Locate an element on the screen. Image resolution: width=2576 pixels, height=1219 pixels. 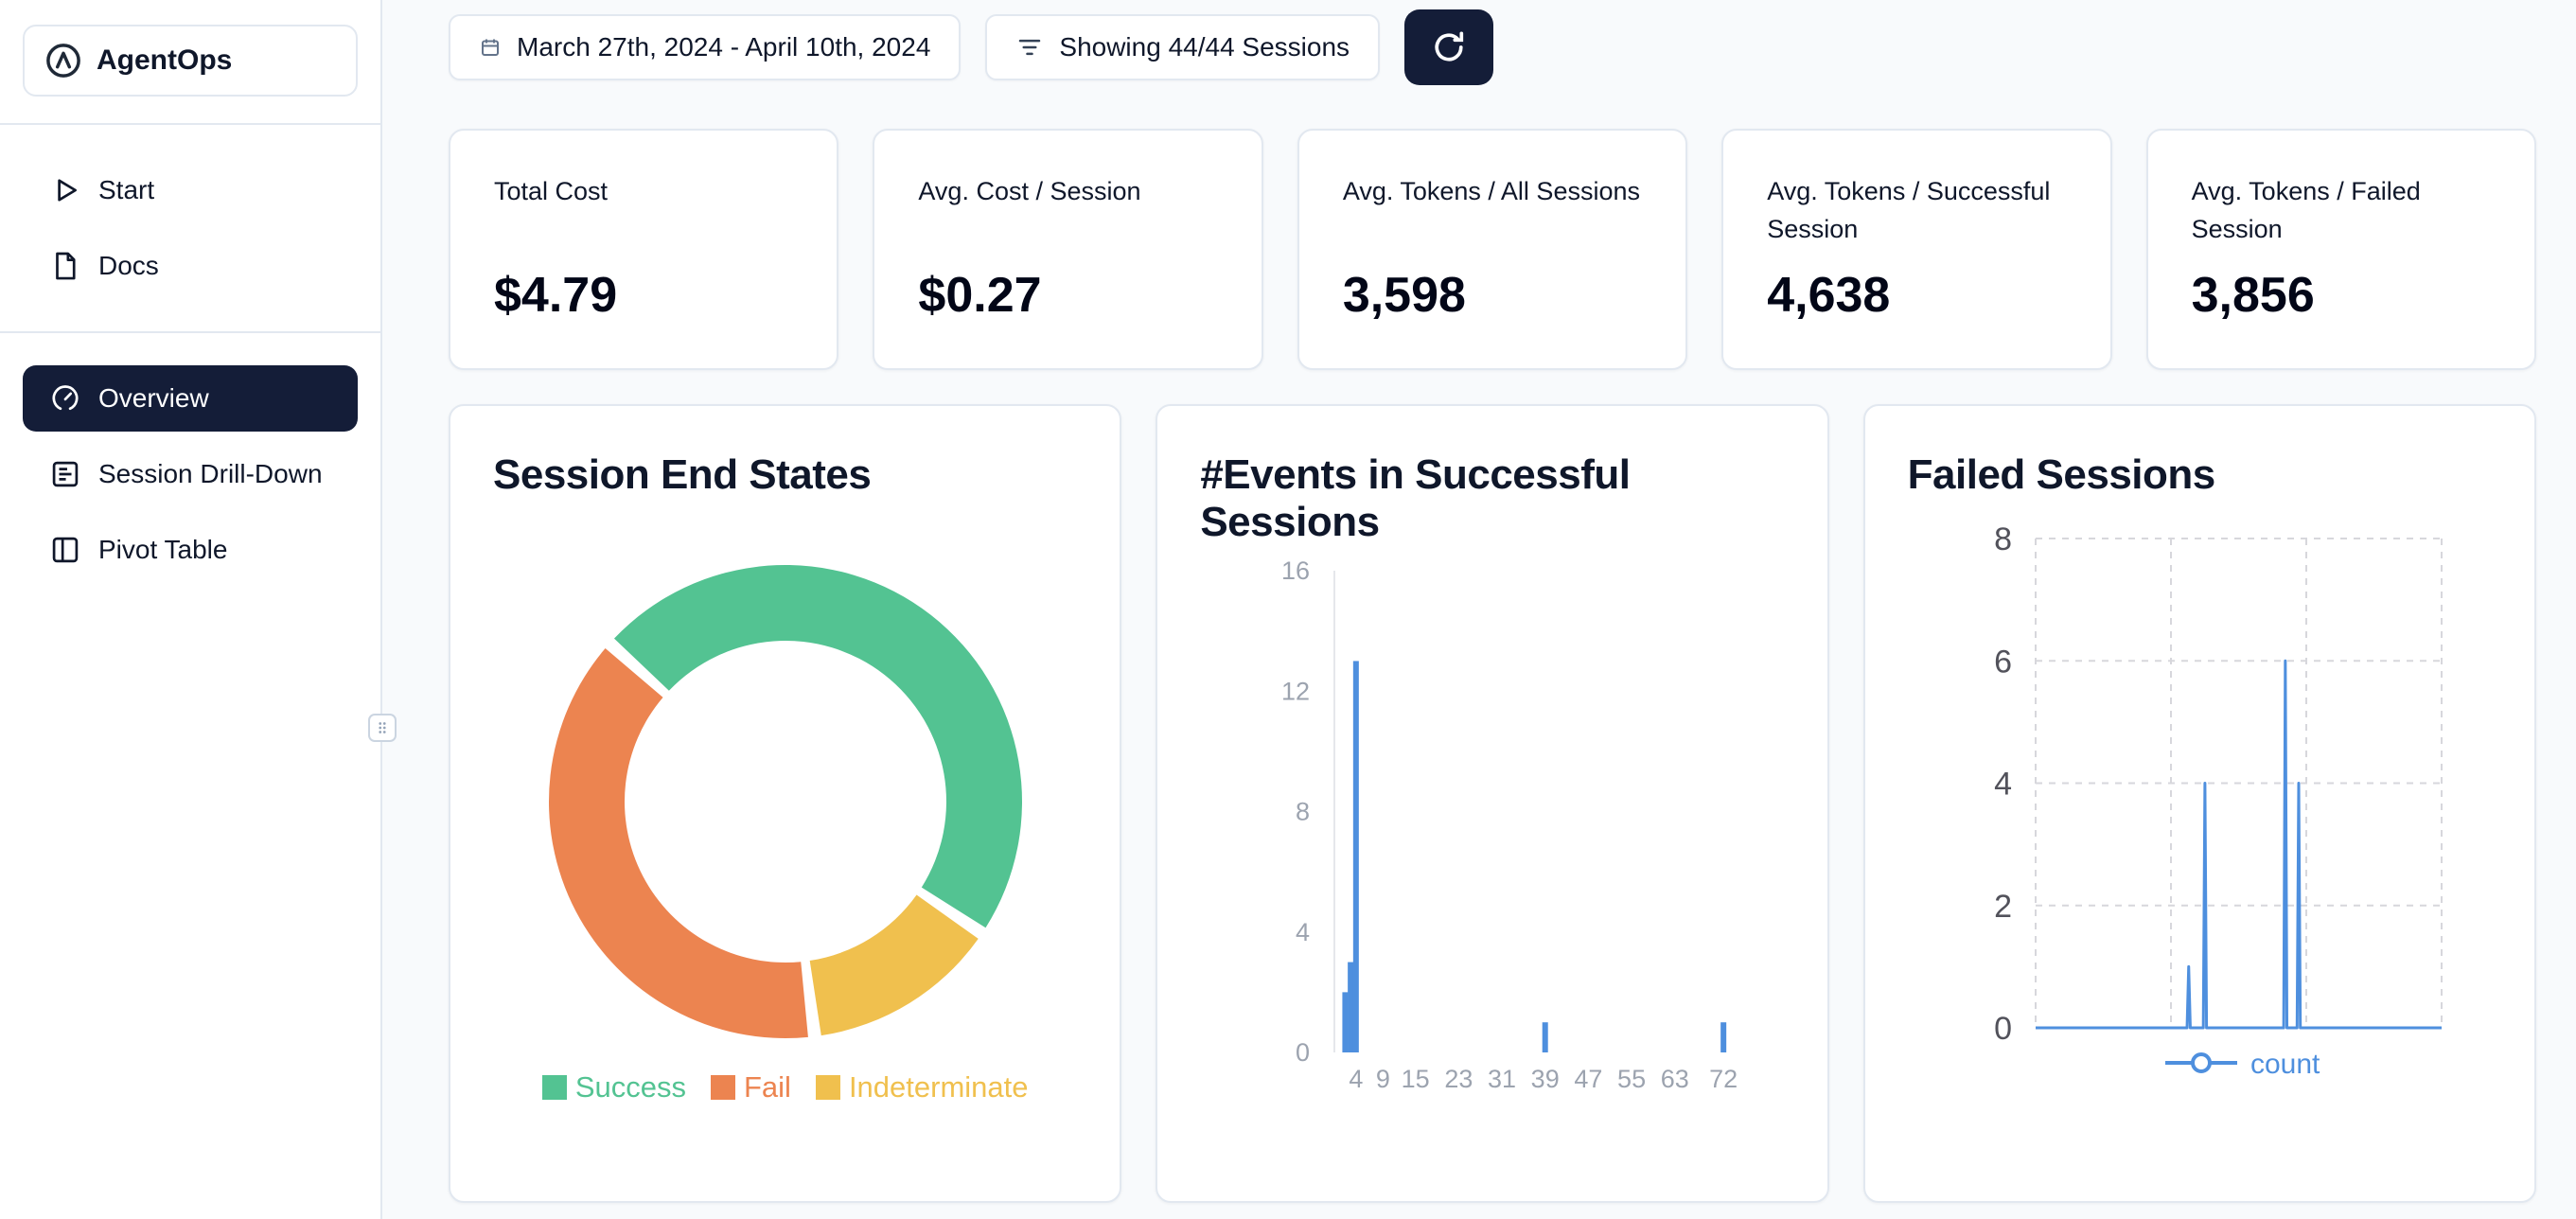
play-icon is located at coordinates (65, 190).